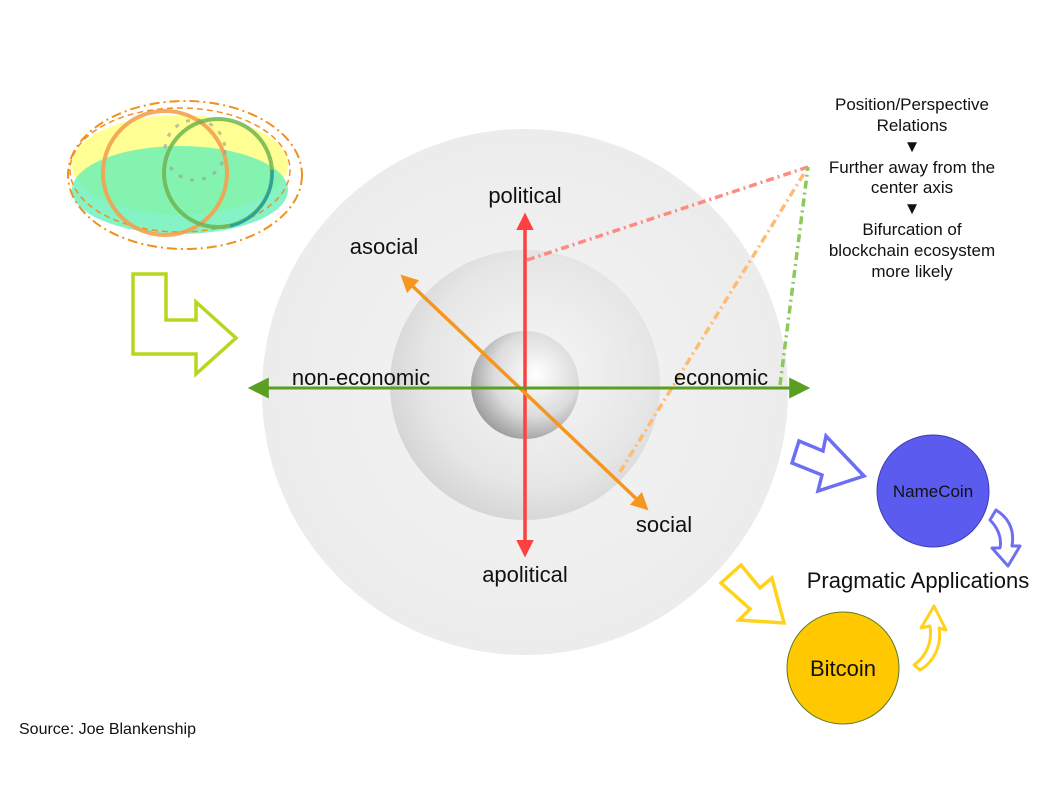  What do you see at coordinates (384, 246) in the screenshot?
I see `label-asocial: asocial` at bounding box center [384, 246].